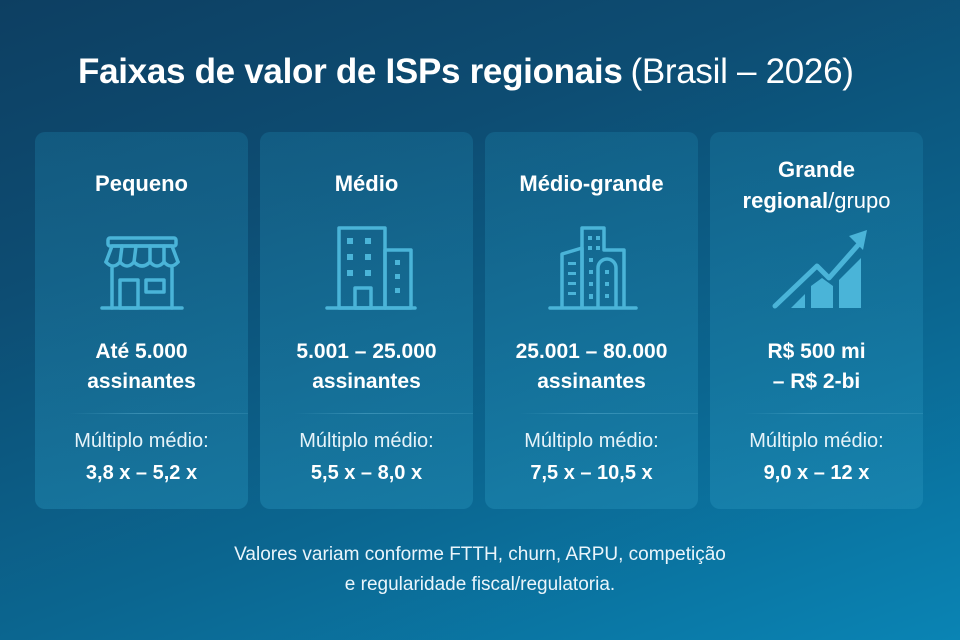 Image resolution: width=960 pixels, height=640 pixels. What do you see at coordinates (591, 367) in the screenshot?
I see `subscriber-range: 25.001 – 80.000 assinantes` at bounding box center [591, 367].